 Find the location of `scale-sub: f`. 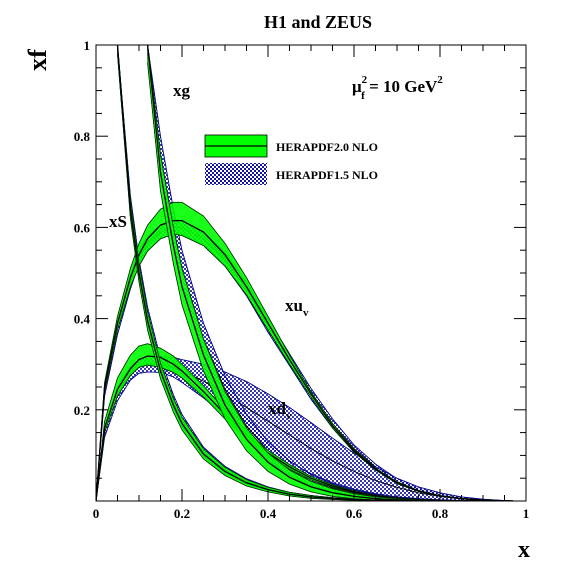

scale-sub: f is located at coordinates (363, 96).